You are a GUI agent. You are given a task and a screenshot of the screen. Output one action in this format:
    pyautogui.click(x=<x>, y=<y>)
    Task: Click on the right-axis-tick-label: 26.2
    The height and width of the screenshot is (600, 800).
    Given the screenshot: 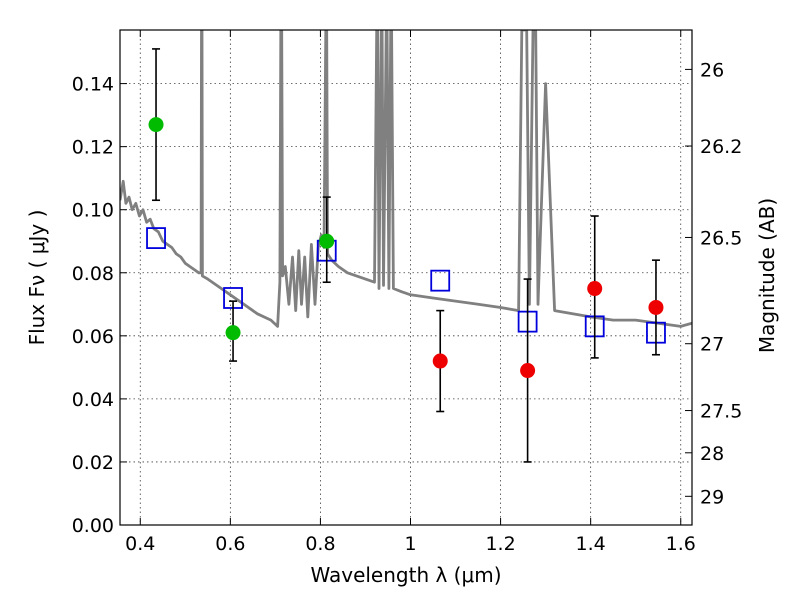 What is the action you would take?
    pyautogui.click(x=721, y=147)
    